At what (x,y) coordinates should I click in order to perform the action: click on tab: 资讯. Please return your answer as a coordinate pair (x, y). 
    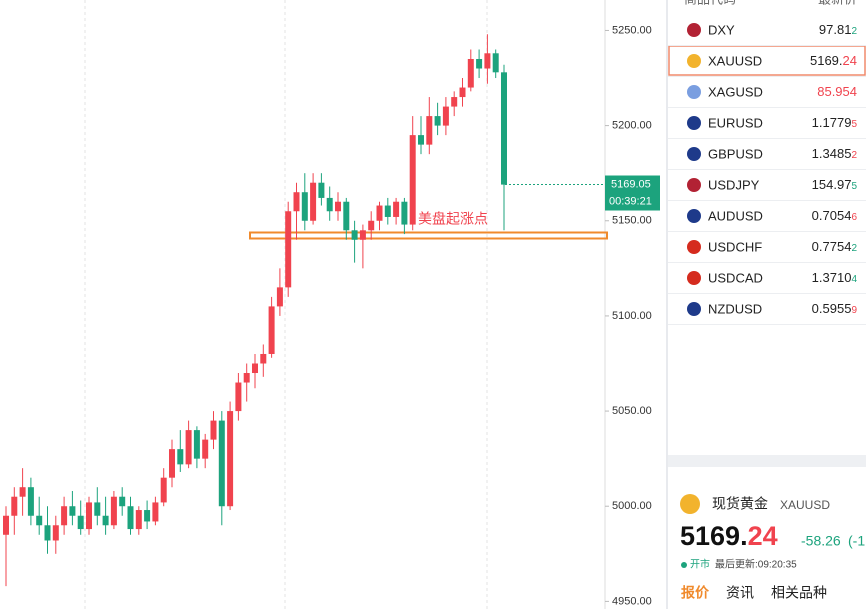
    Looking at the image, I should click on (740, 593).